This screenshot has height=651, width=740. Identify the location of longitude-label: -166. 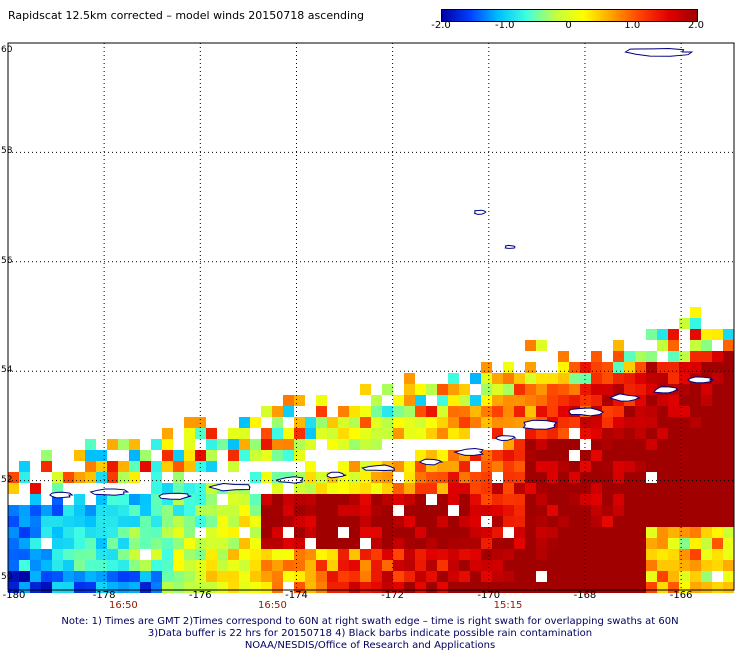
(681, 595).